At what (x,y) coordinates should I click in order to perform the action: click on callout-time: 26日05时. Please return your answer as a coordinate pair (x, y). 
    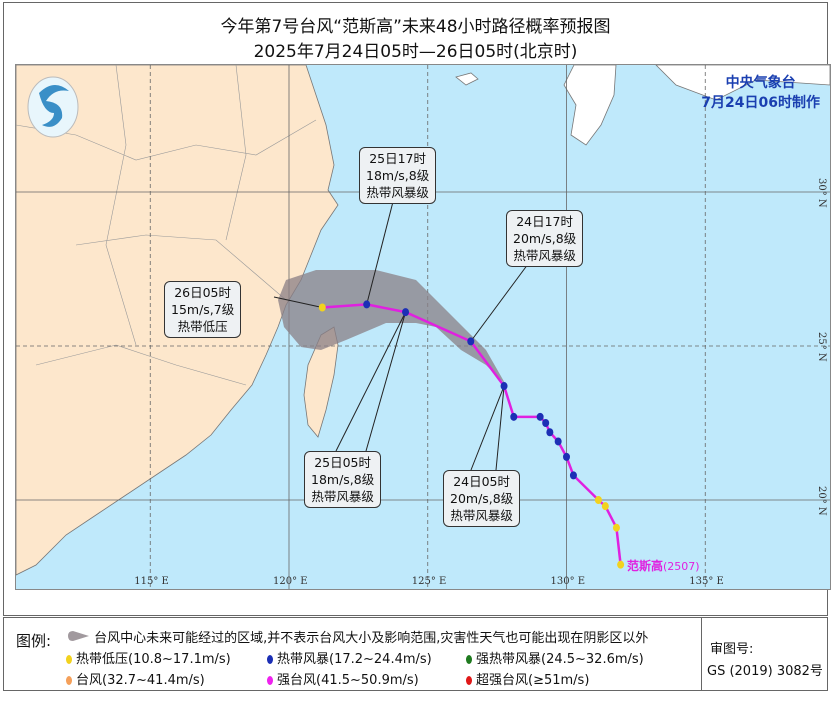
    Looking at the image, I should click on (203, 292).